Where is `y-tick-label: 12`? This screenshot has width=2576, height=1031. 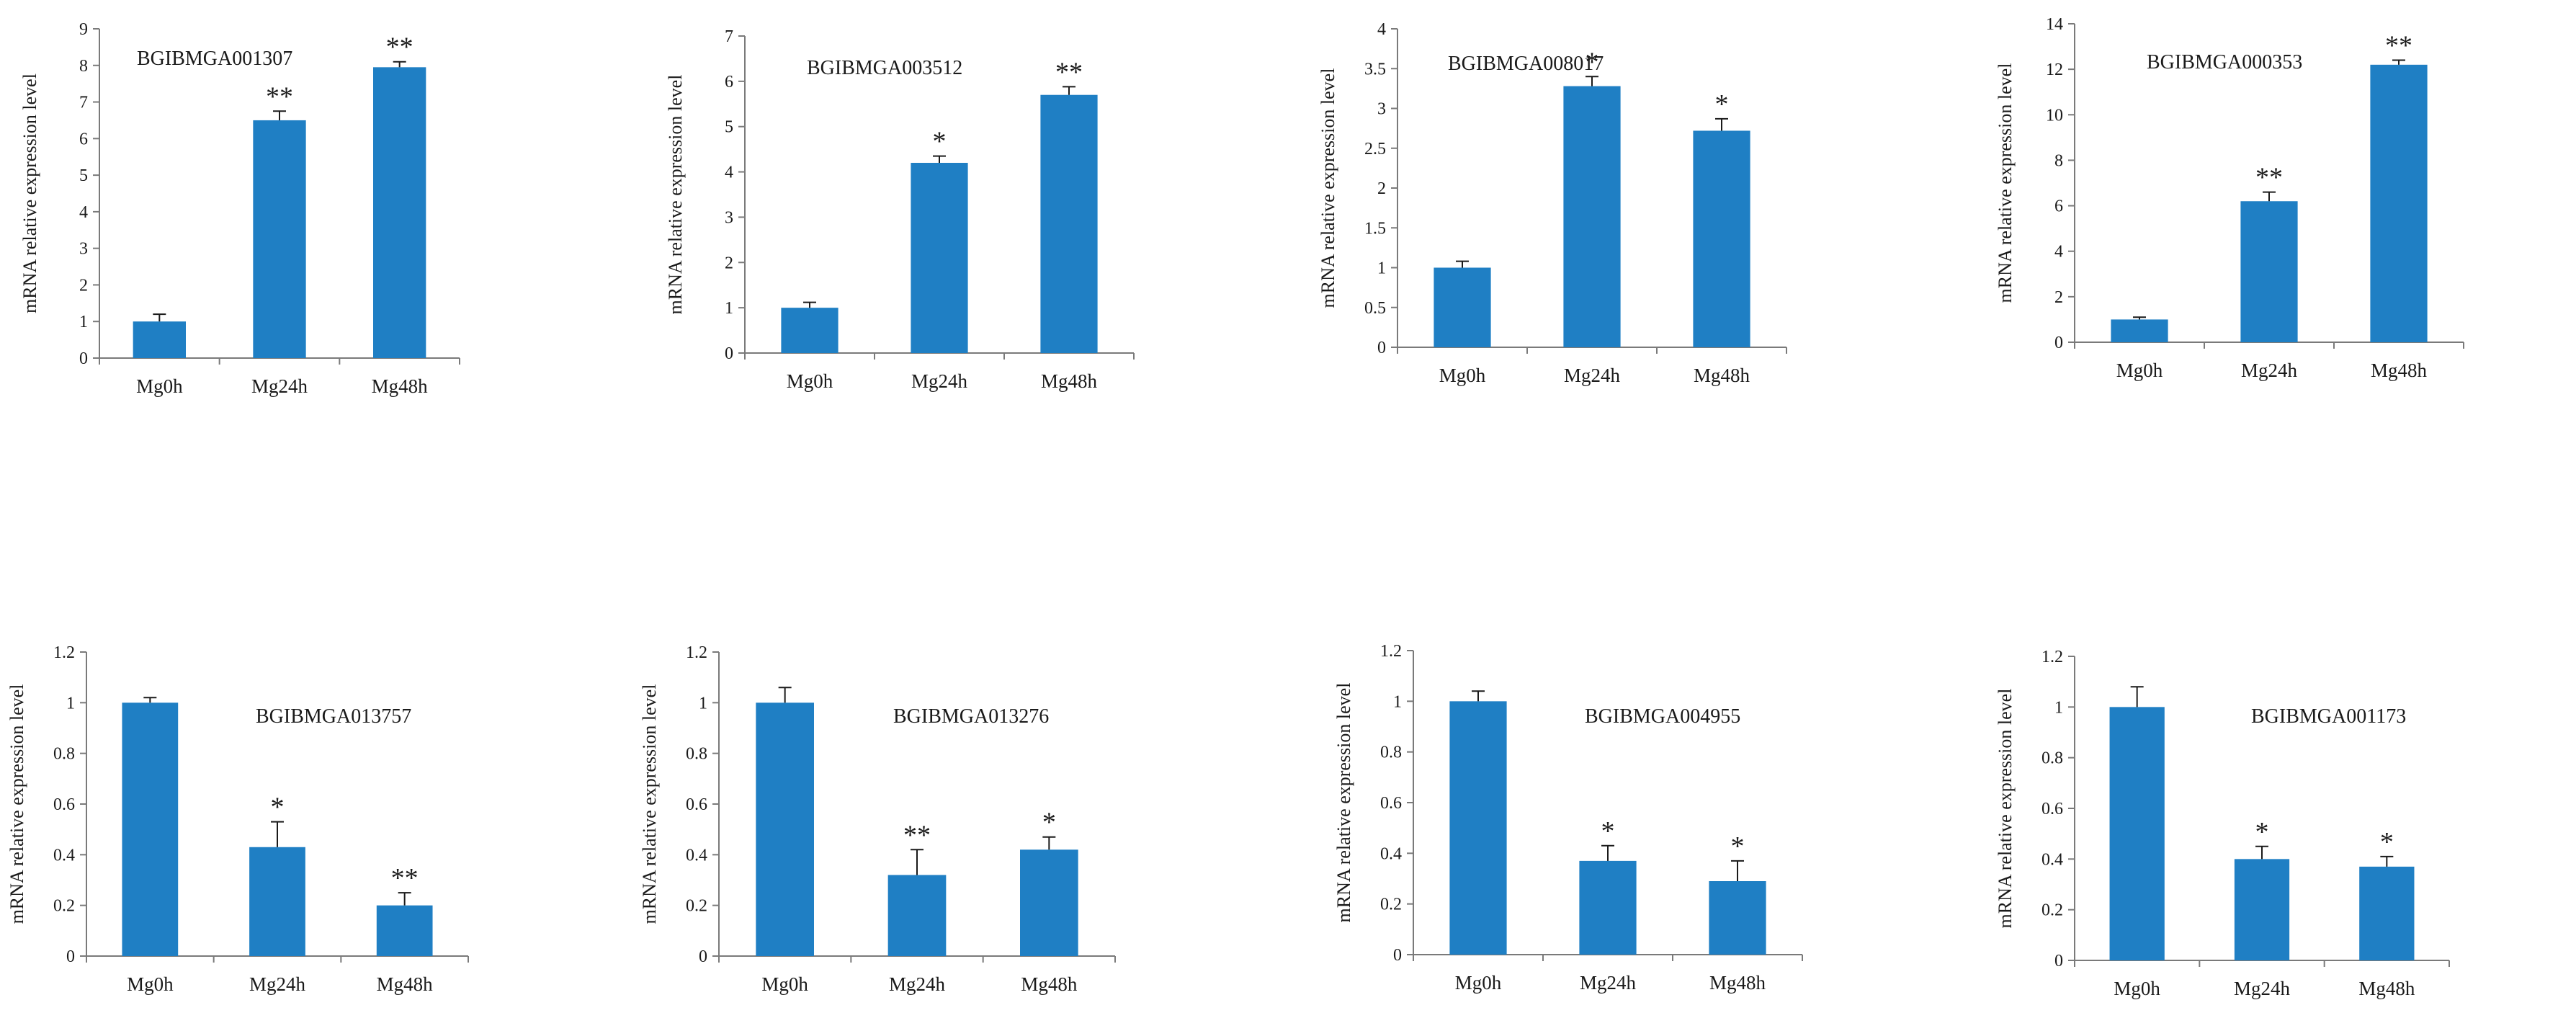 y-tick-label: 12 is located at coordinates (2054, 70).